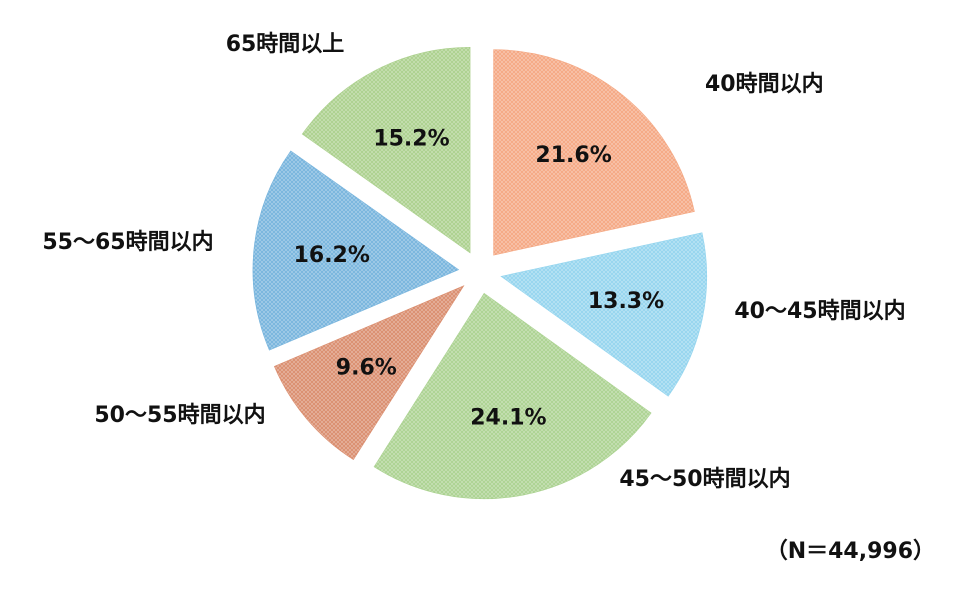 Image resolution: width=960 pixels, height=594 pixels. Describe the element at coordinates (127, 242) in the screenshot. I see `category-label: 55～65時間以内` at that location.